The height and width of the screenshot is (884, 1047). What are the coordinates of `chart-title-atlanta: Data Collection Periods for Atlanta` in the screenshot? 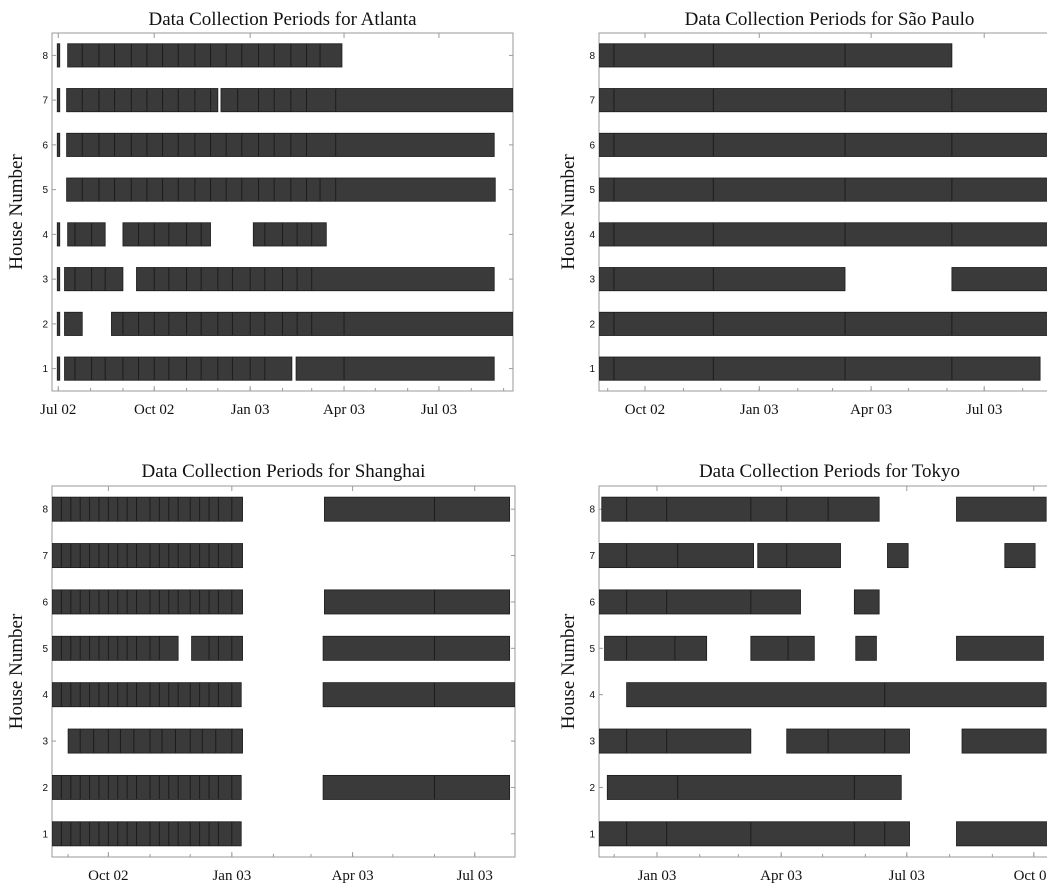 It's located at (282, 19).